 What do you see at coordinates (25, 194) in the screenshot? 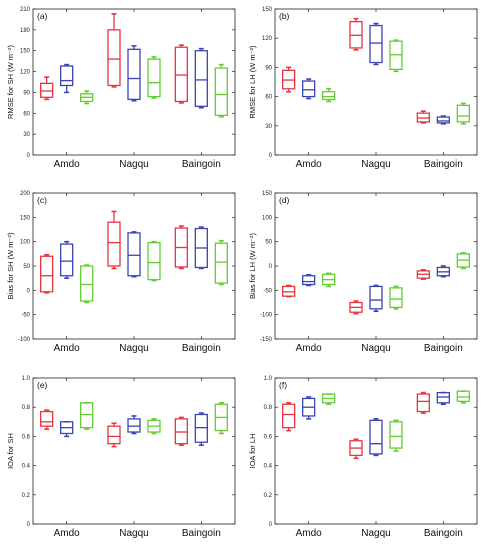
I see `y-tick-label: 200` at bounding box center [25, 194].